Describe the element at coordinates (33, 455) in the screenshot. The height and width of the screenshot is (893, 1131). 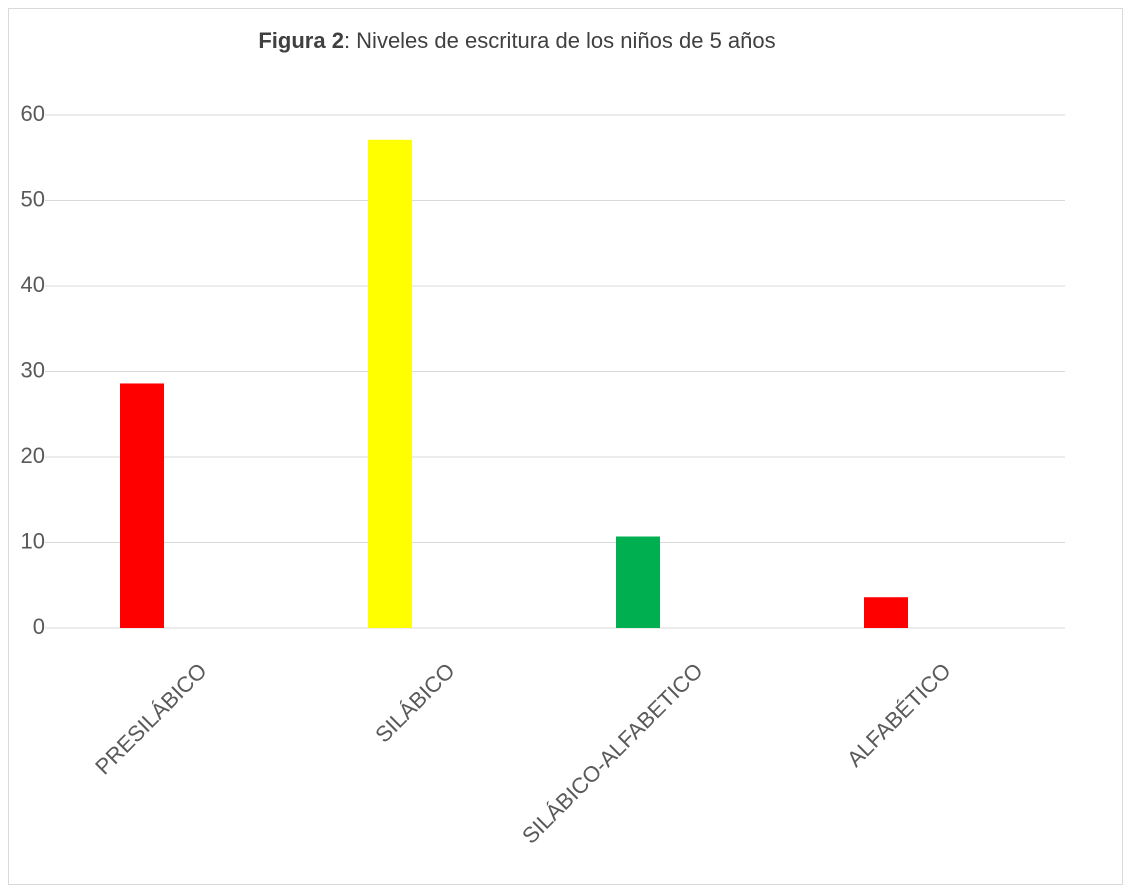
I see `y-tick-label: 20` at that location.